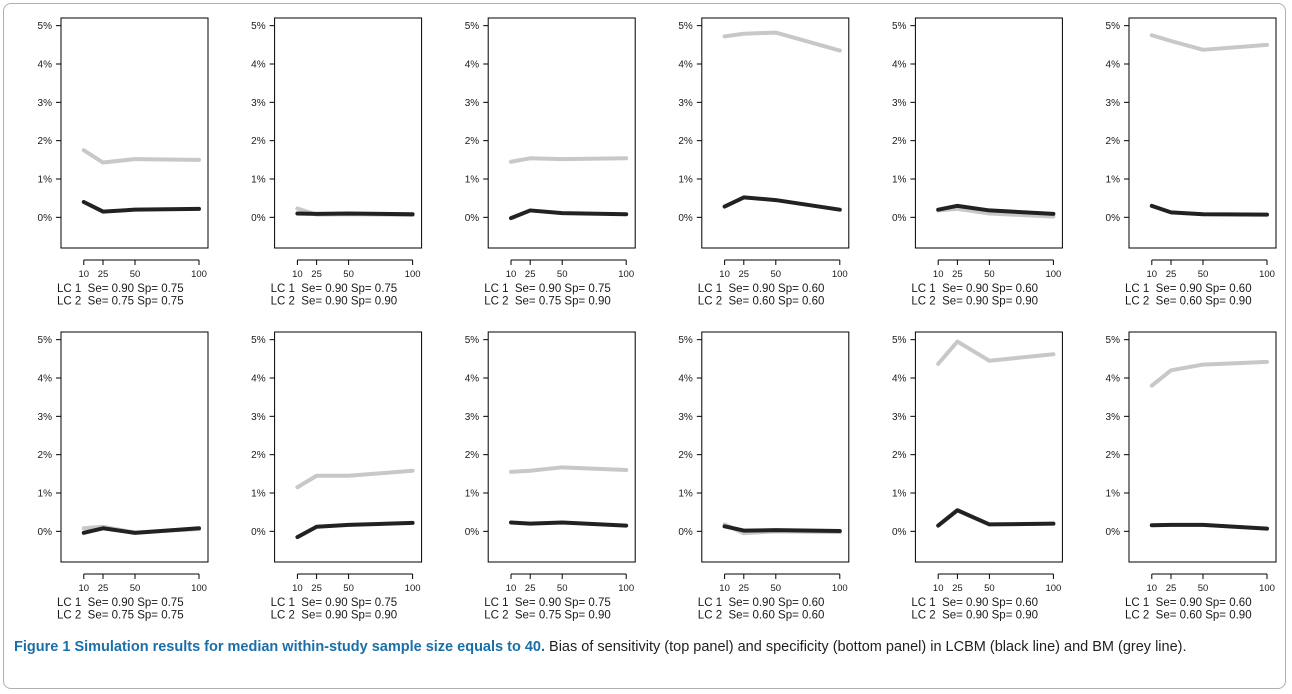 This screenshot has width=1292, height=694. What do you see at coordinates (1188, 616) in the screenshot?
I see `scenario-label: LC 2 Se= 0.60 Sp= 0.90` at bounding box center [1188, 616].